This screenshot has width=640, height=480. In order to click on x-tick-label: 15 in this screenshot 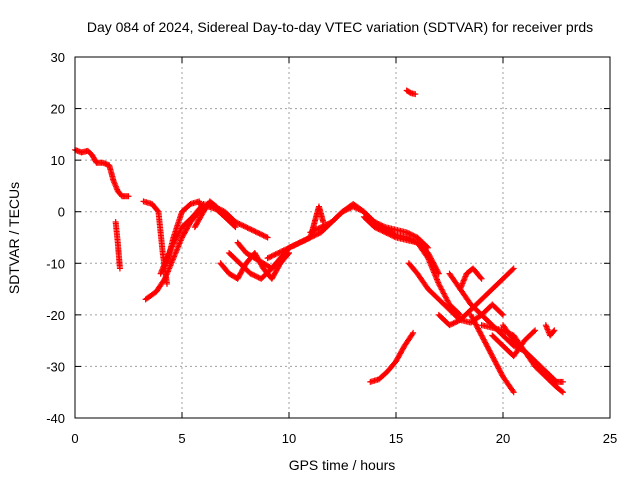, I will do `click(396, 438)`.